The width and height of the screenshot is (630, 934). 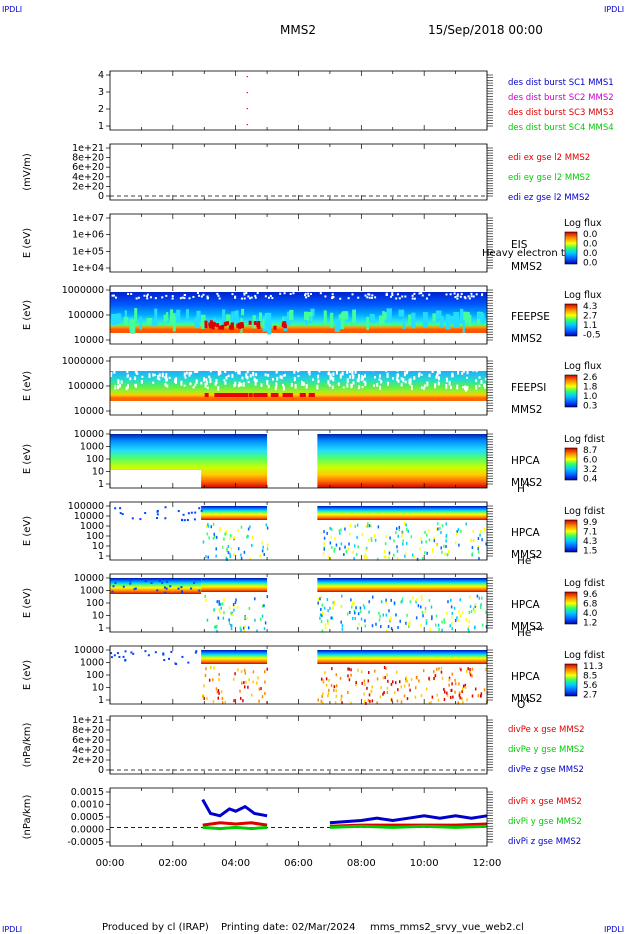 I want to click on time-tick-label: 00:00, so click(x=110, y=863).